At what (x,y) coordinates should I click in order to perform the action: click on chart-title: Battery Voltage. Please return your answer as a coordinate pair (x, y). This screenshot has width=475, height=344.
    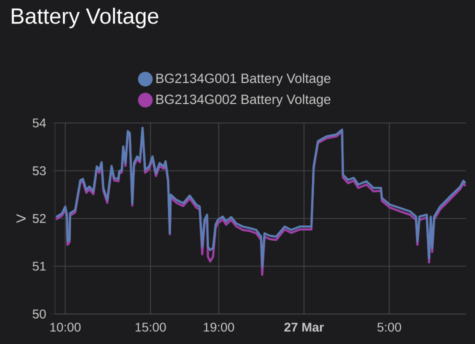
    Looking at the image, I should click on (85, 18).